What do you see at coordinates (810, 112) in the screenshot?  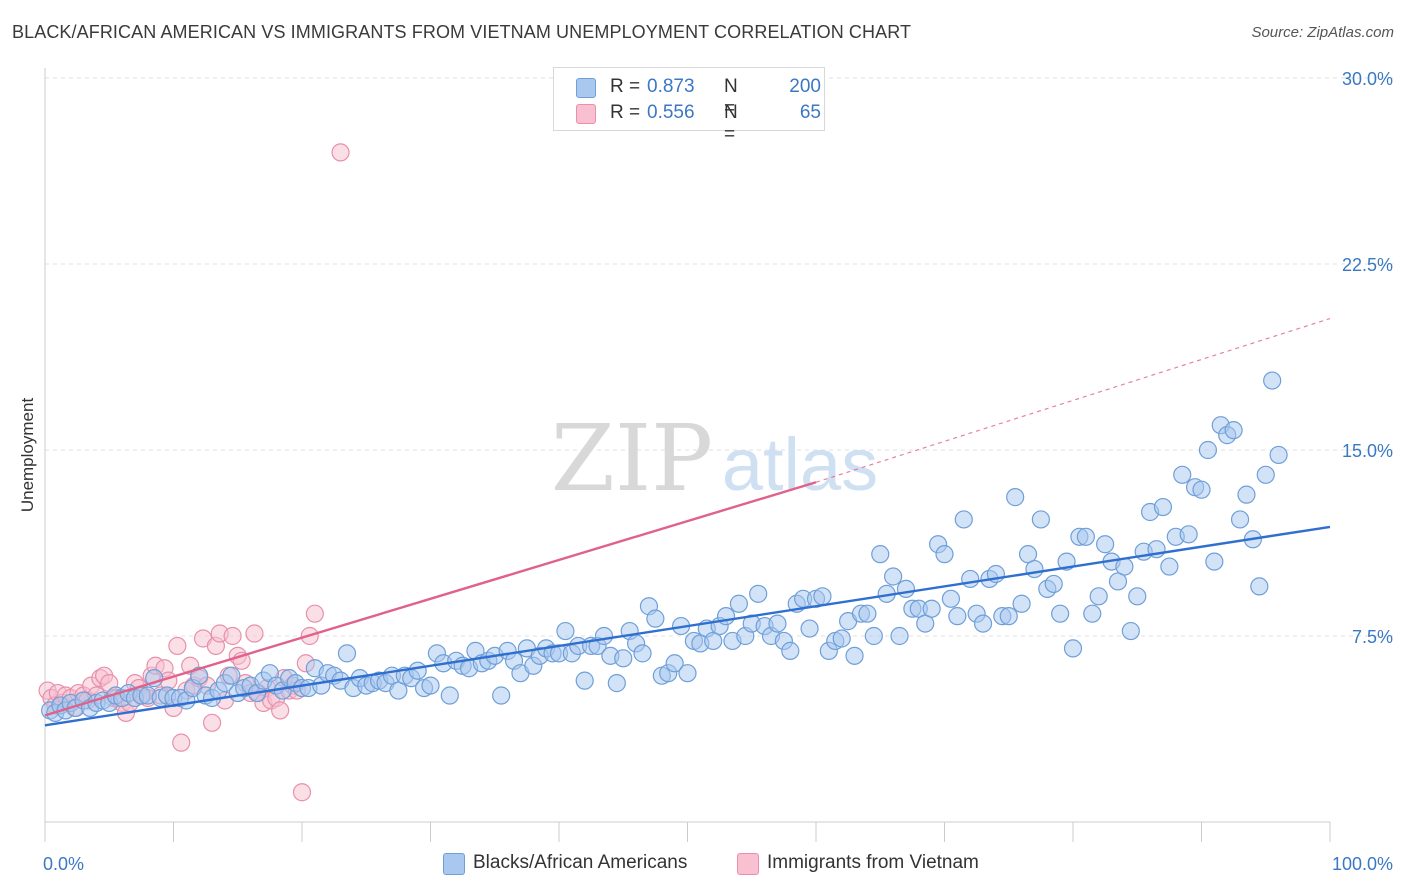 I see `legend-n-value: 65` at bounding box center [810, 112].